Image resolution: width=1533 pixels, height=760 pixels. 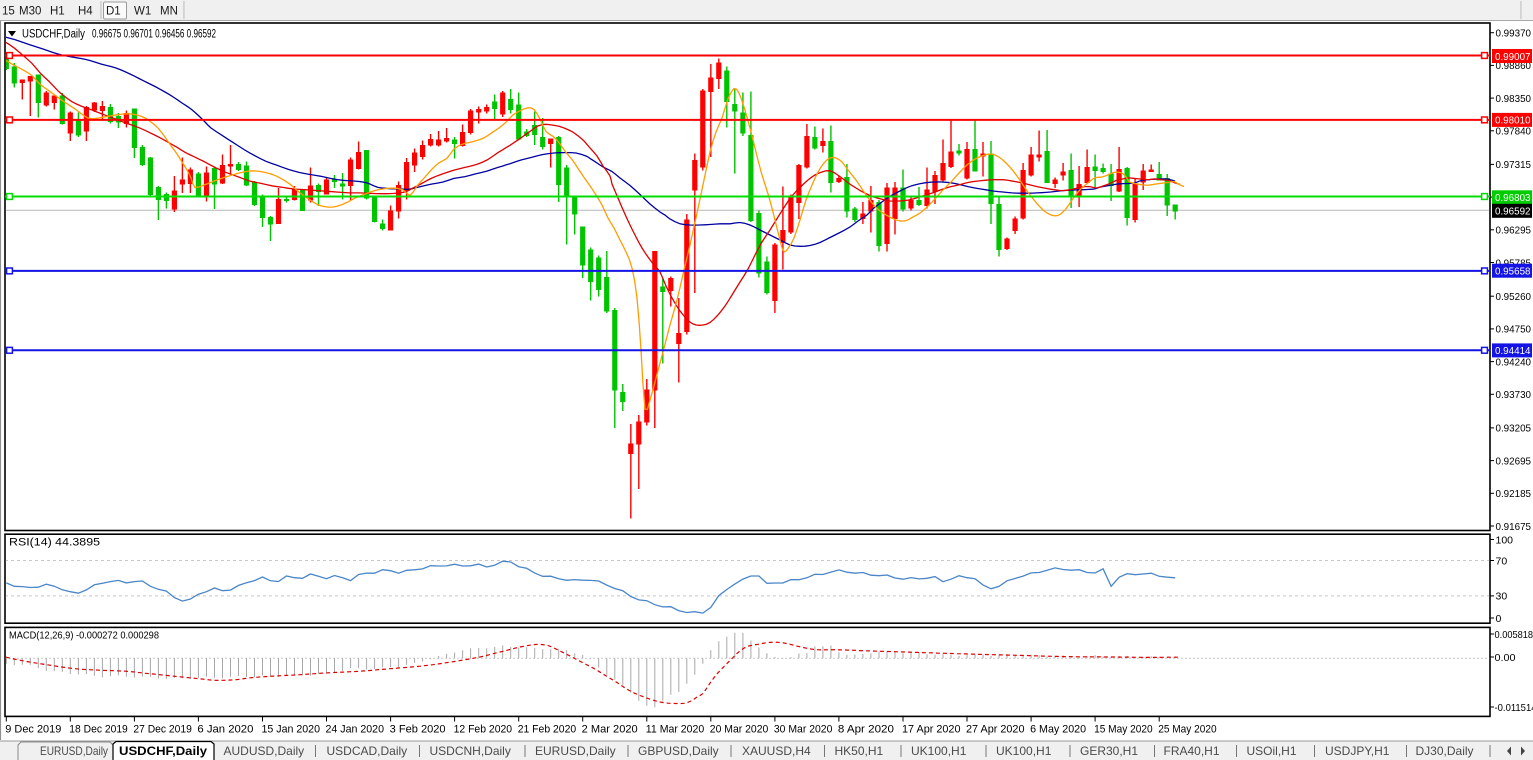 I want to click on svg-text: GBPUSD,Daily, so click(x=678, y=751).